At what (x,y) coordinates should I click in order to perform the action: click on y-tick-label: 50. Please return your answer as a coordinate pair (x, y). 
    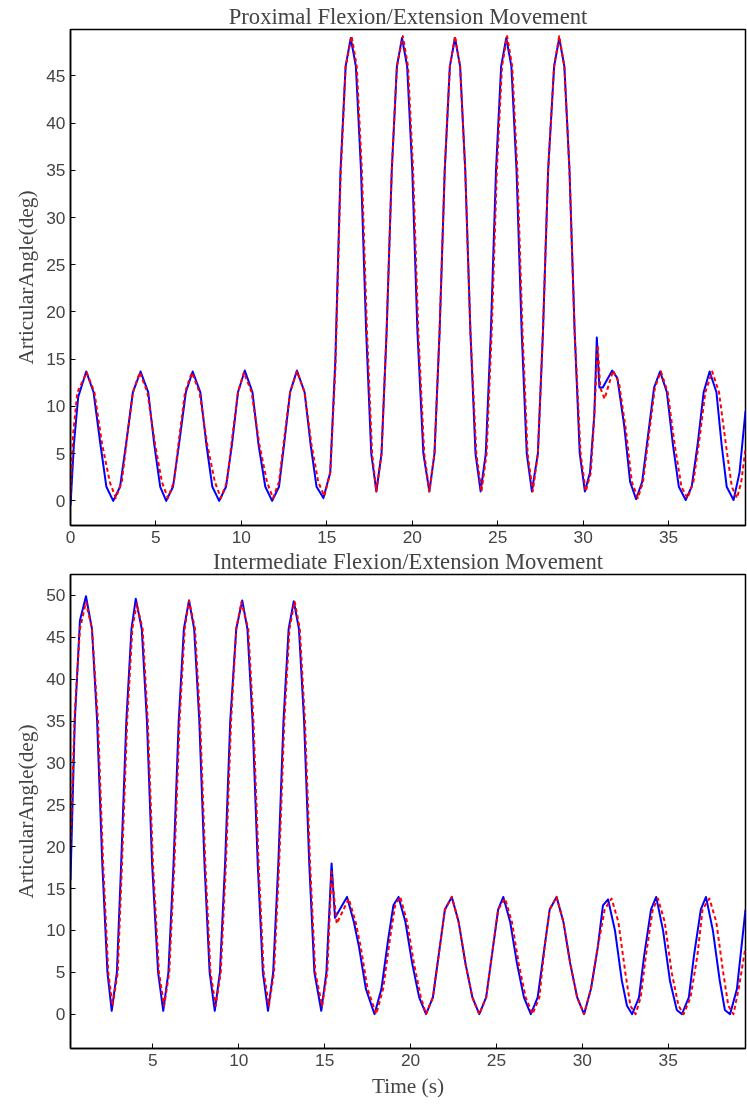
    Looking at the image, I should click on (56, 595).